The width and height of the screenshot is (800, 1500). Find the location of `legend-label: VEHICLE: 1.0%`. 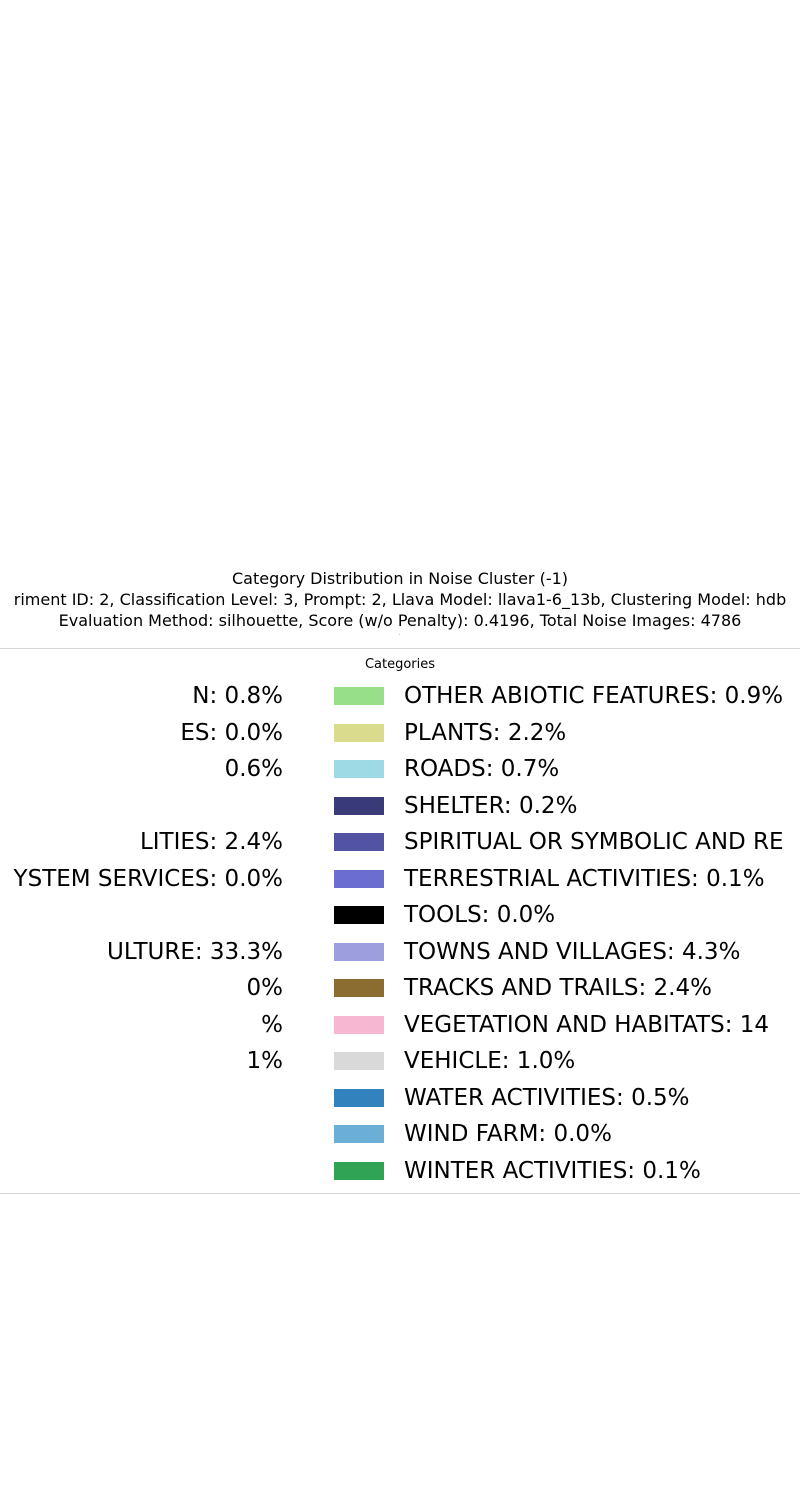

legend-label: VEHICLE: 1.0% is located at coordinates (490, 1061).